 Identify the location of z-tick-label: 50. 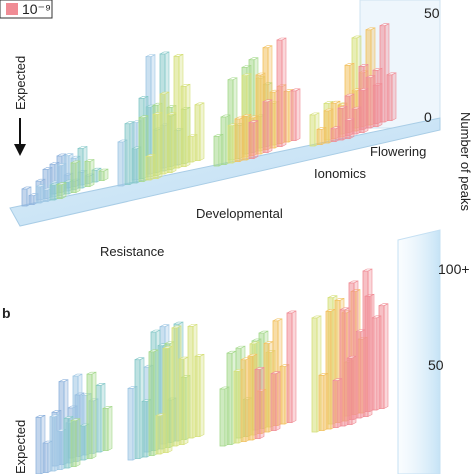
(436, 365).